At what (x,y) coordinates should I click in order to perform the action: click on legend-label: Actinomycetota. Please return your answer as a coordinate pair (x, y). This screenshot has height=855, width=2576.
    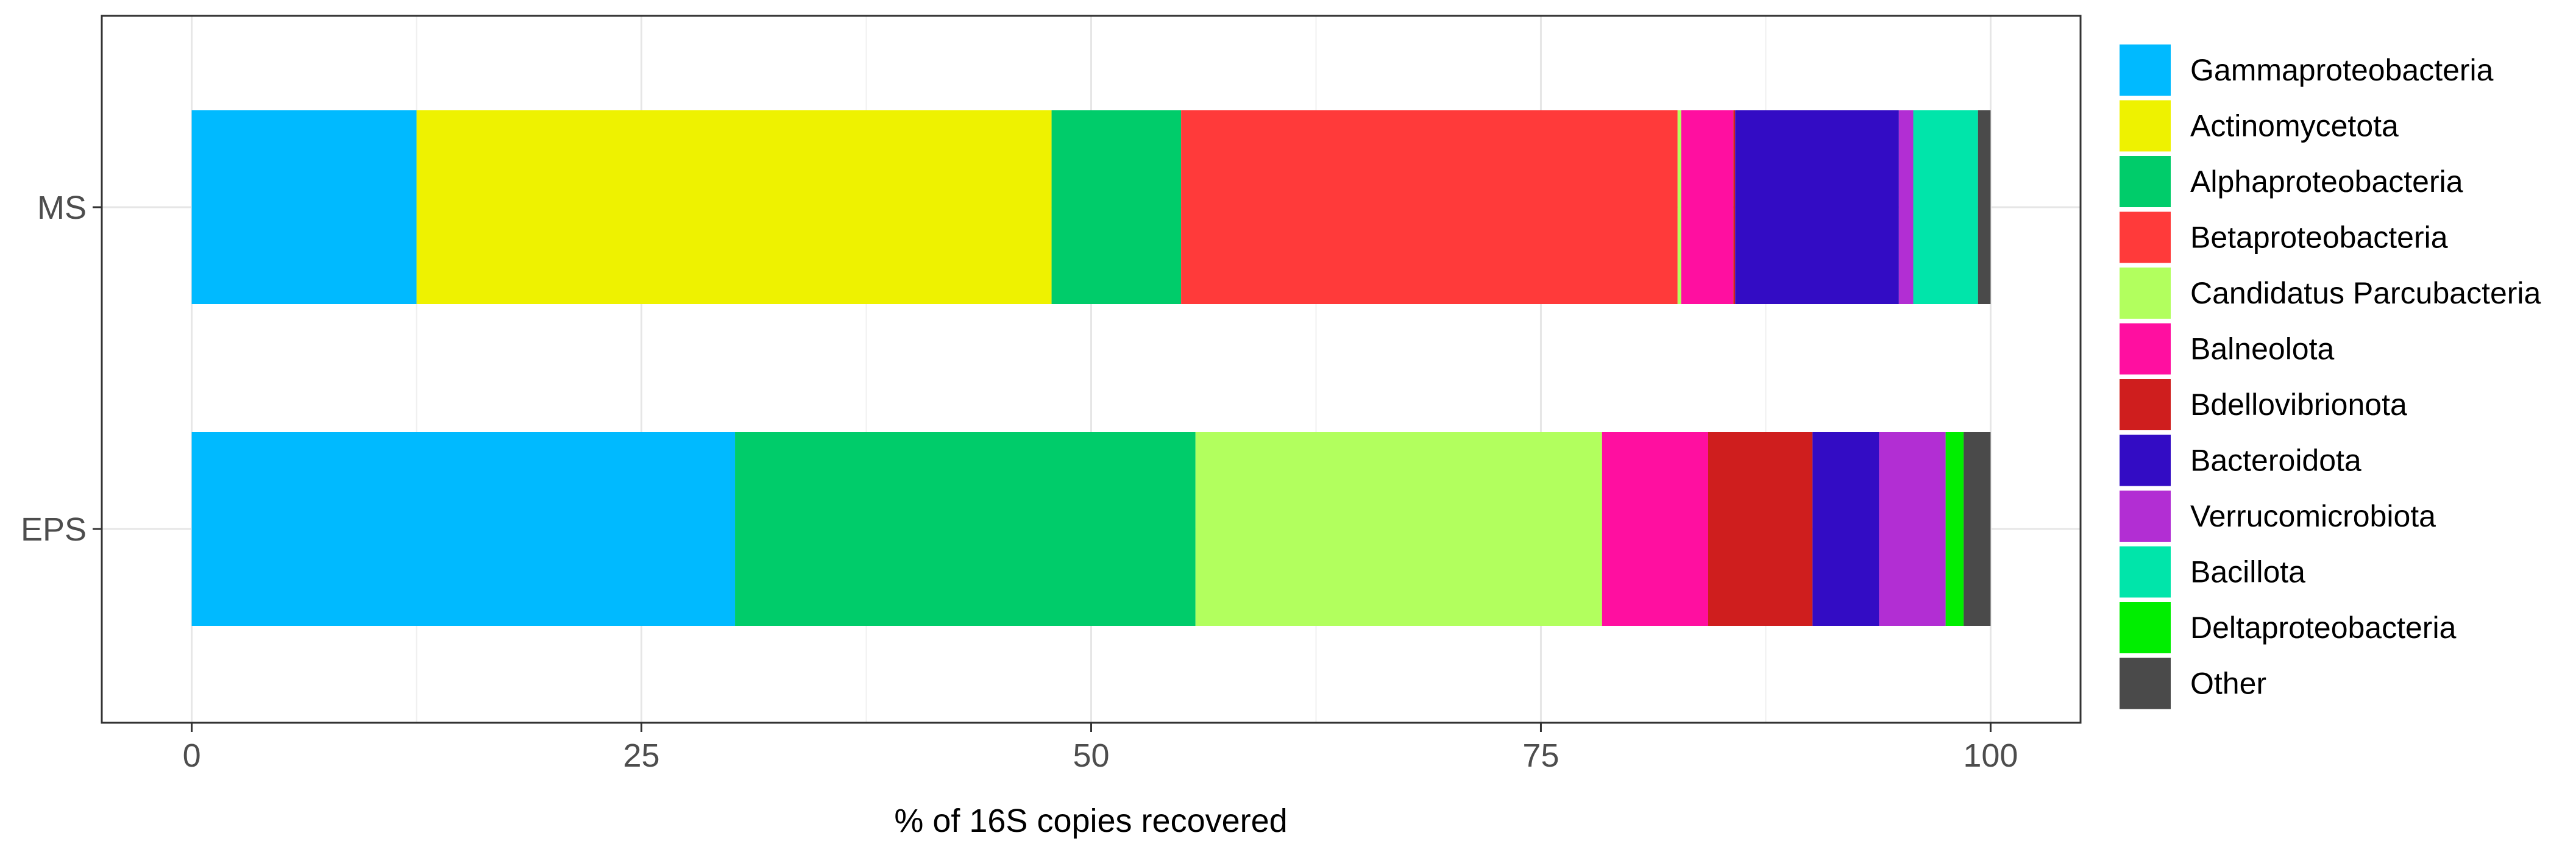
    Looking at the image, I should click on (2294, 126).